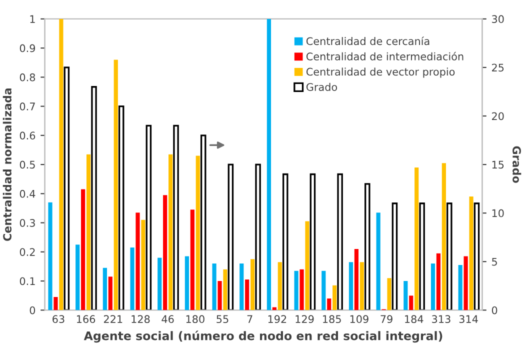 The height and width of the screenshot is (364, 527). I want to click on x-tick-label: 63, so click(58, 319).